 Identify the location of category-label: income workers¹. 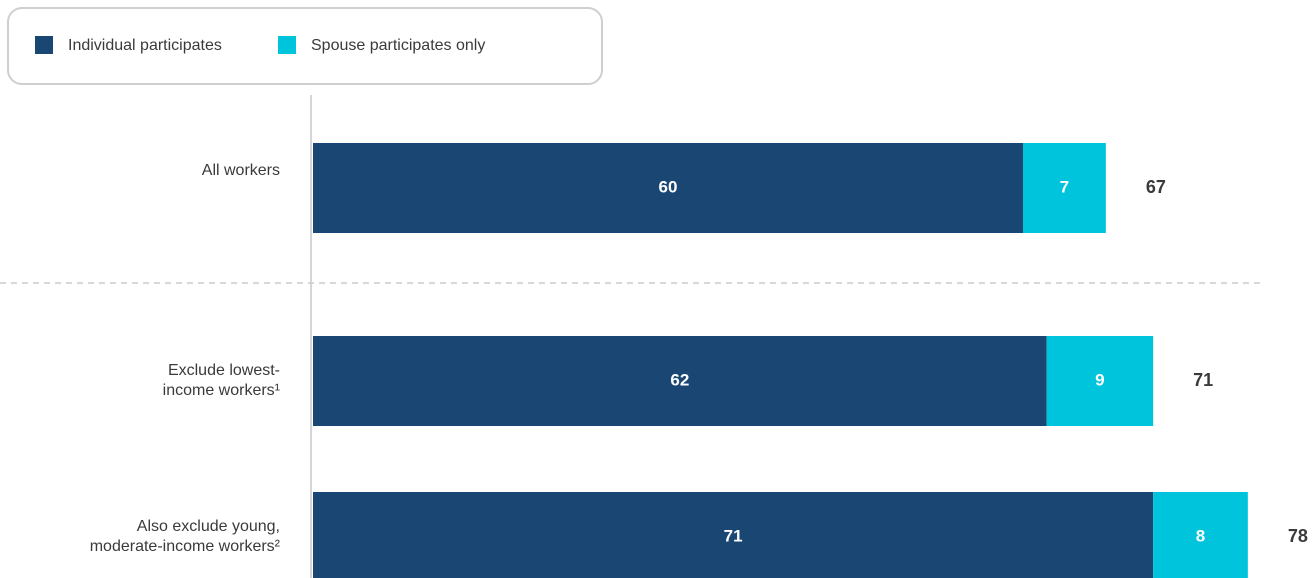
(221, 390).